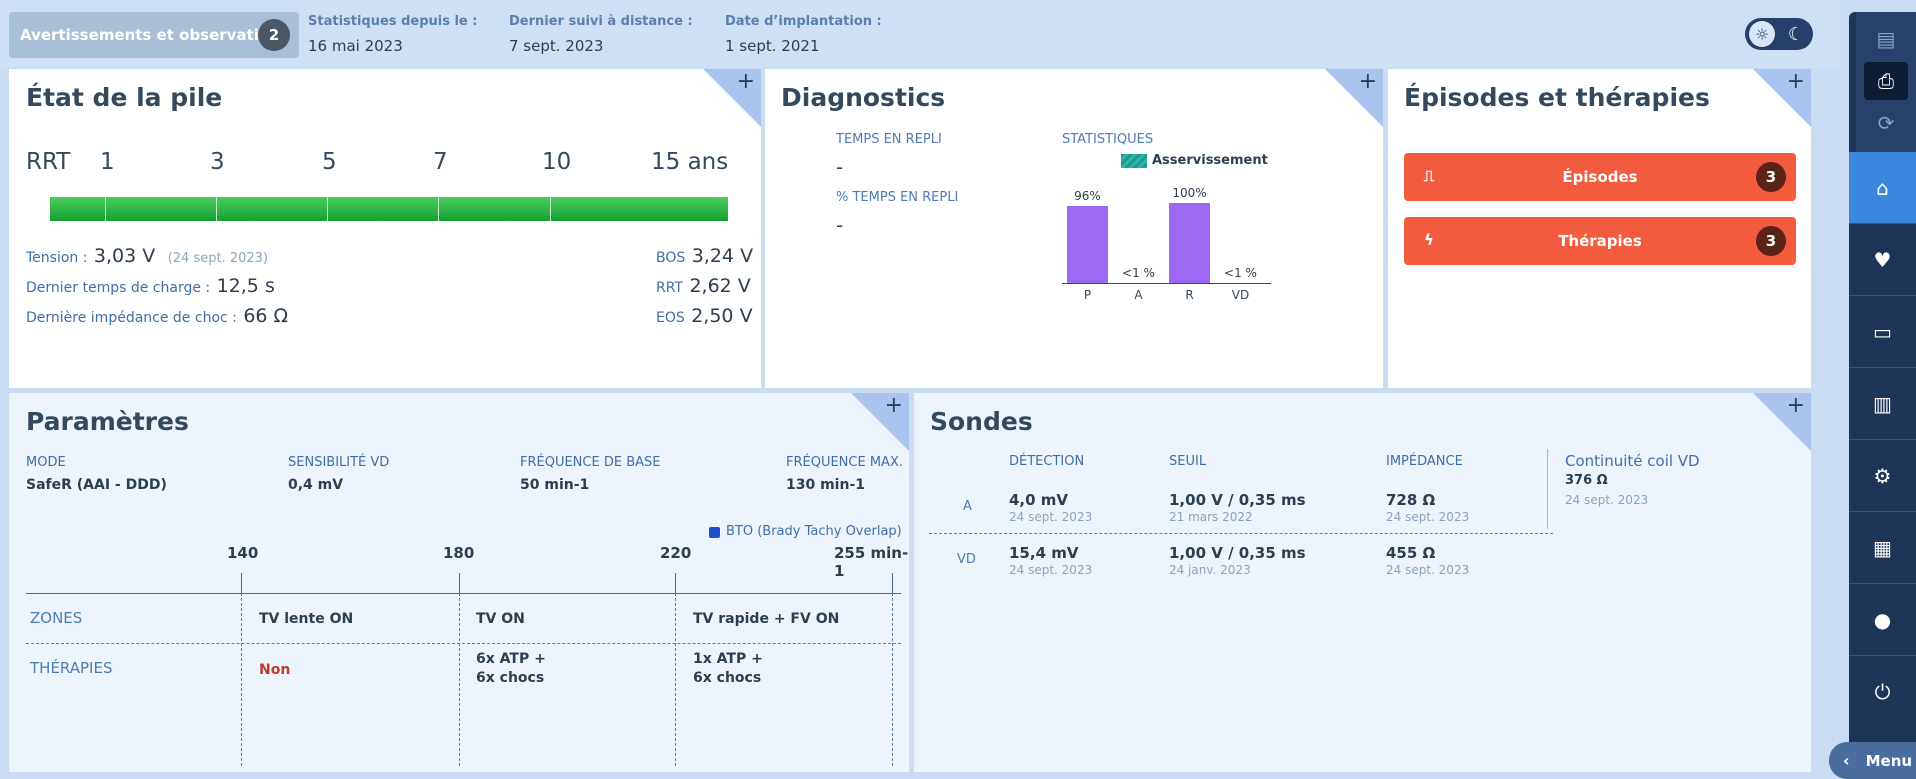 This screenshot has height=779, width=1916. Describe the element at coordinates (339, 462) in the screenshot. I see `sensibilite-label: SENSIBILITÉ VD` at that location.